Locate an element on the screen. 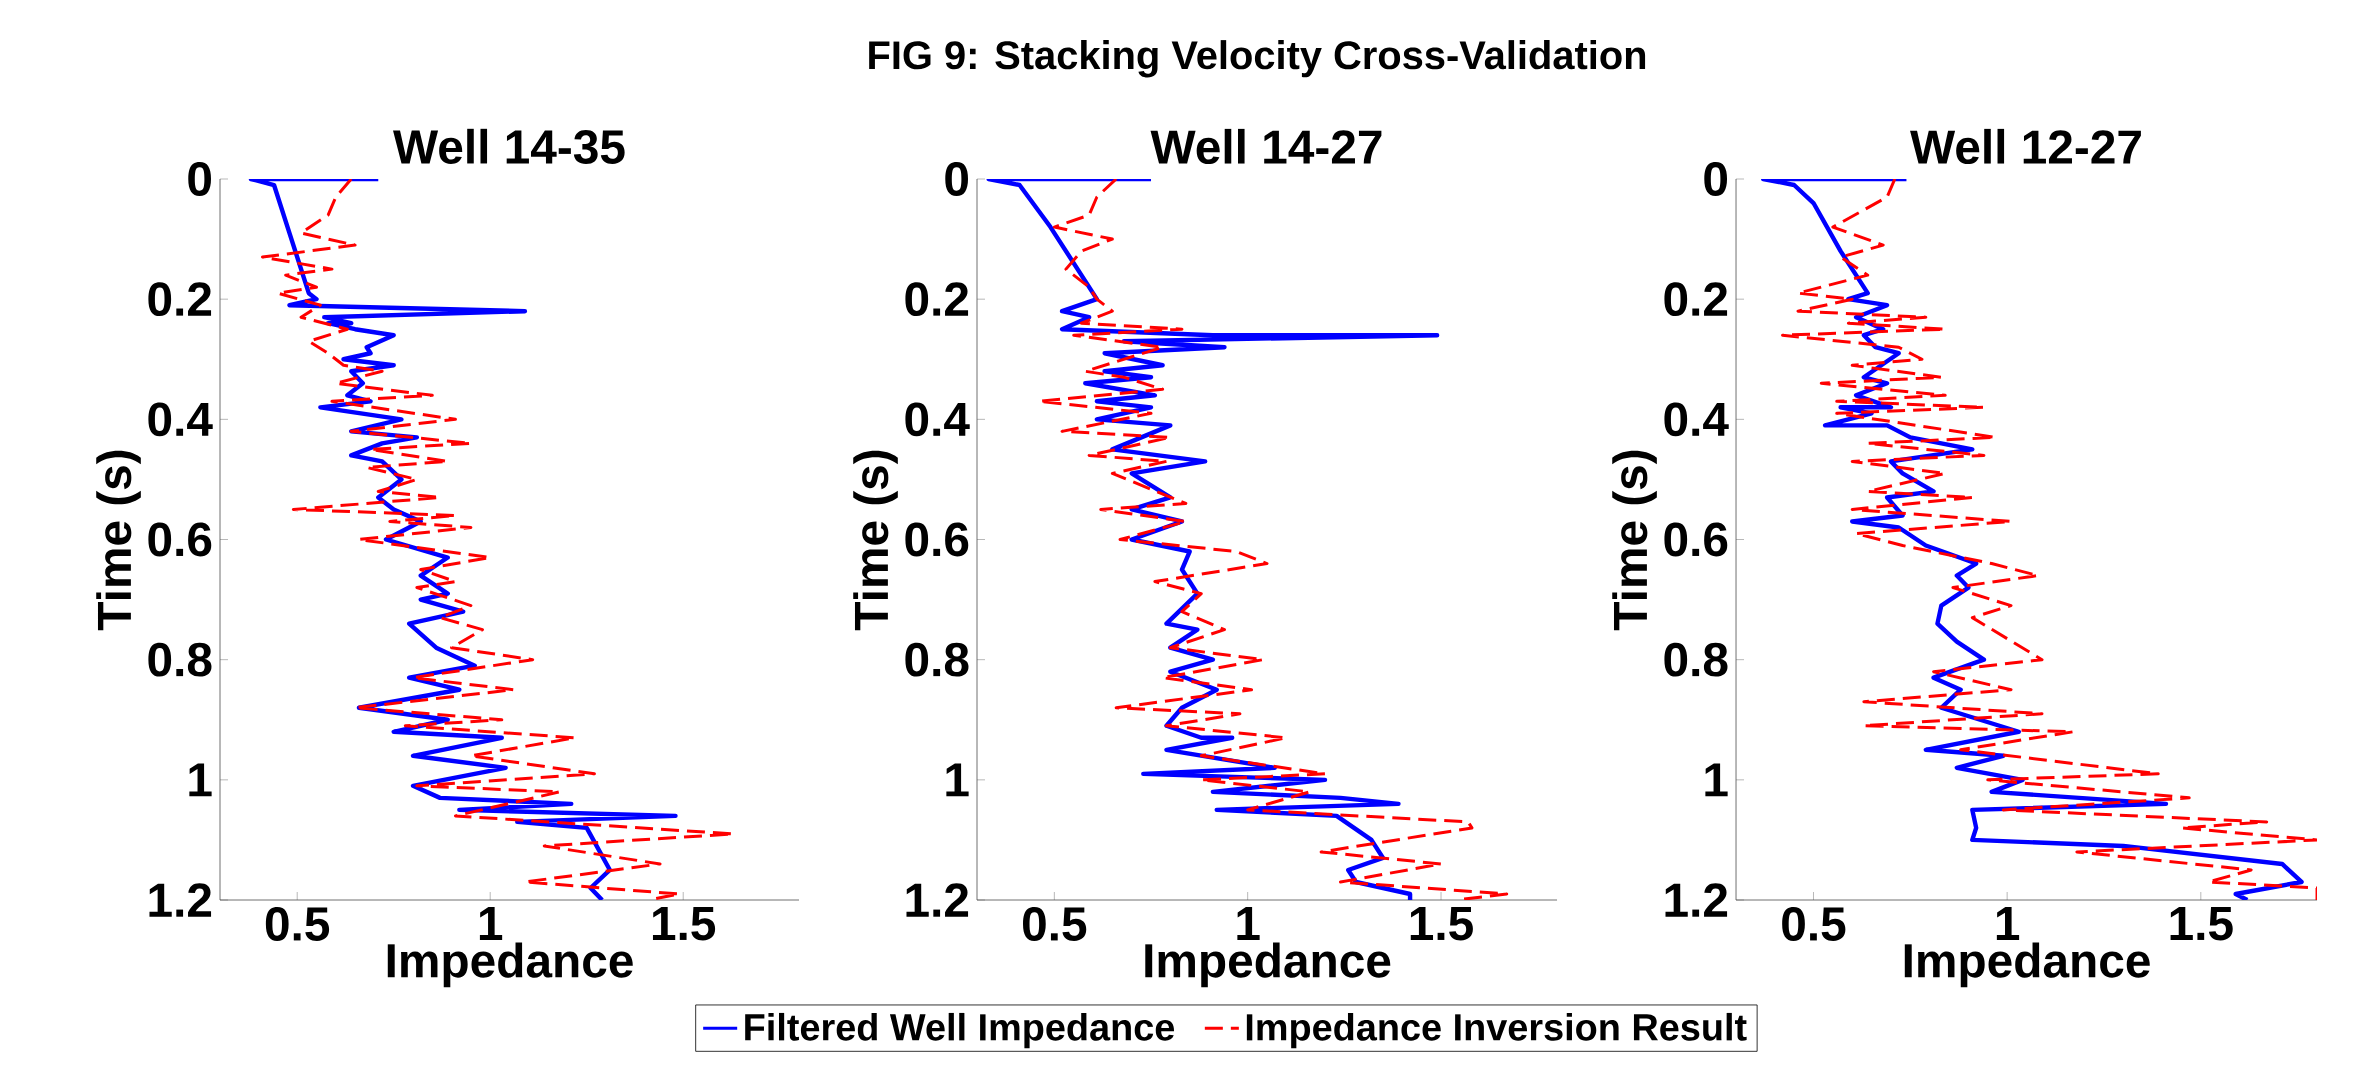  legend-label: Filtered Well Impedance is located at coordinates (960, 1030).